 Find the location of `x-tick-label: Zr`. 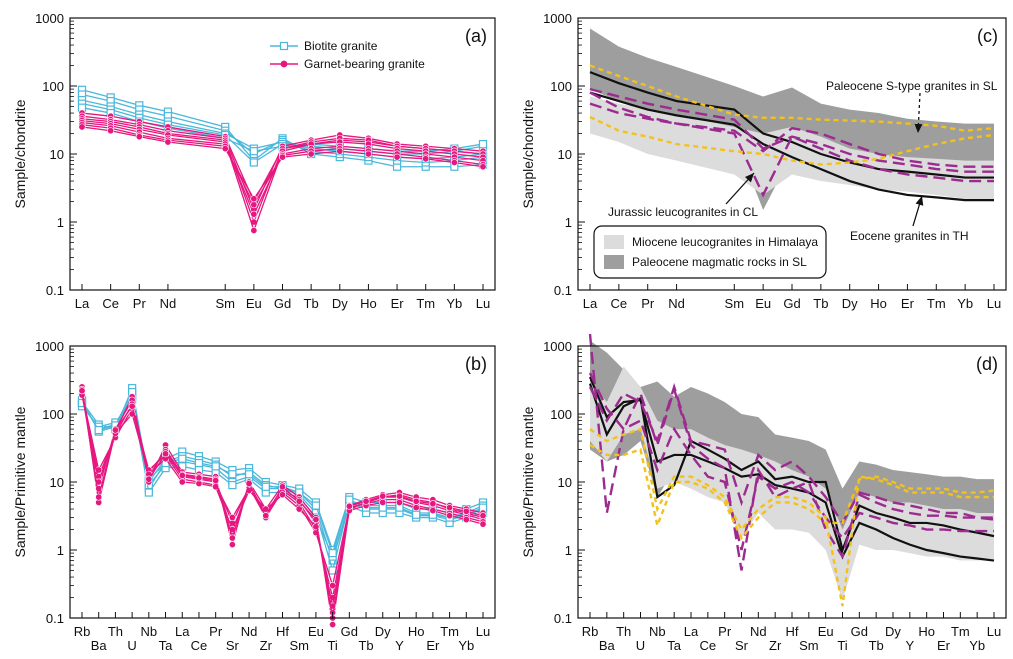

x-tick-label: Zr is located at coordinates (266, 645).